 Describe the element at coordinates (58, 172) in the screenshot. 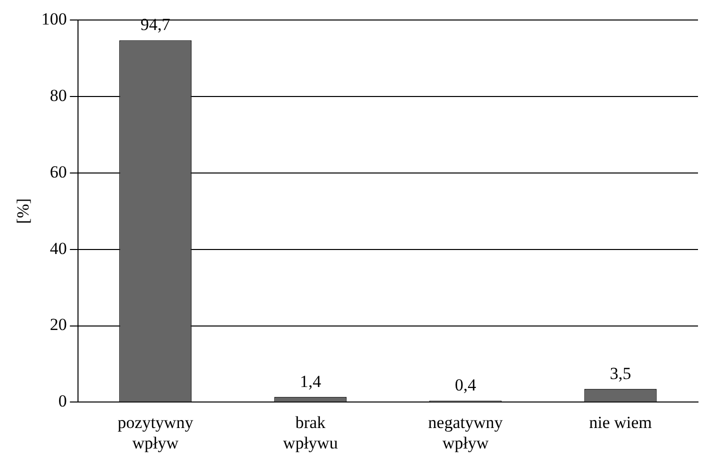

I see `y-tick-label: 60` at that location.